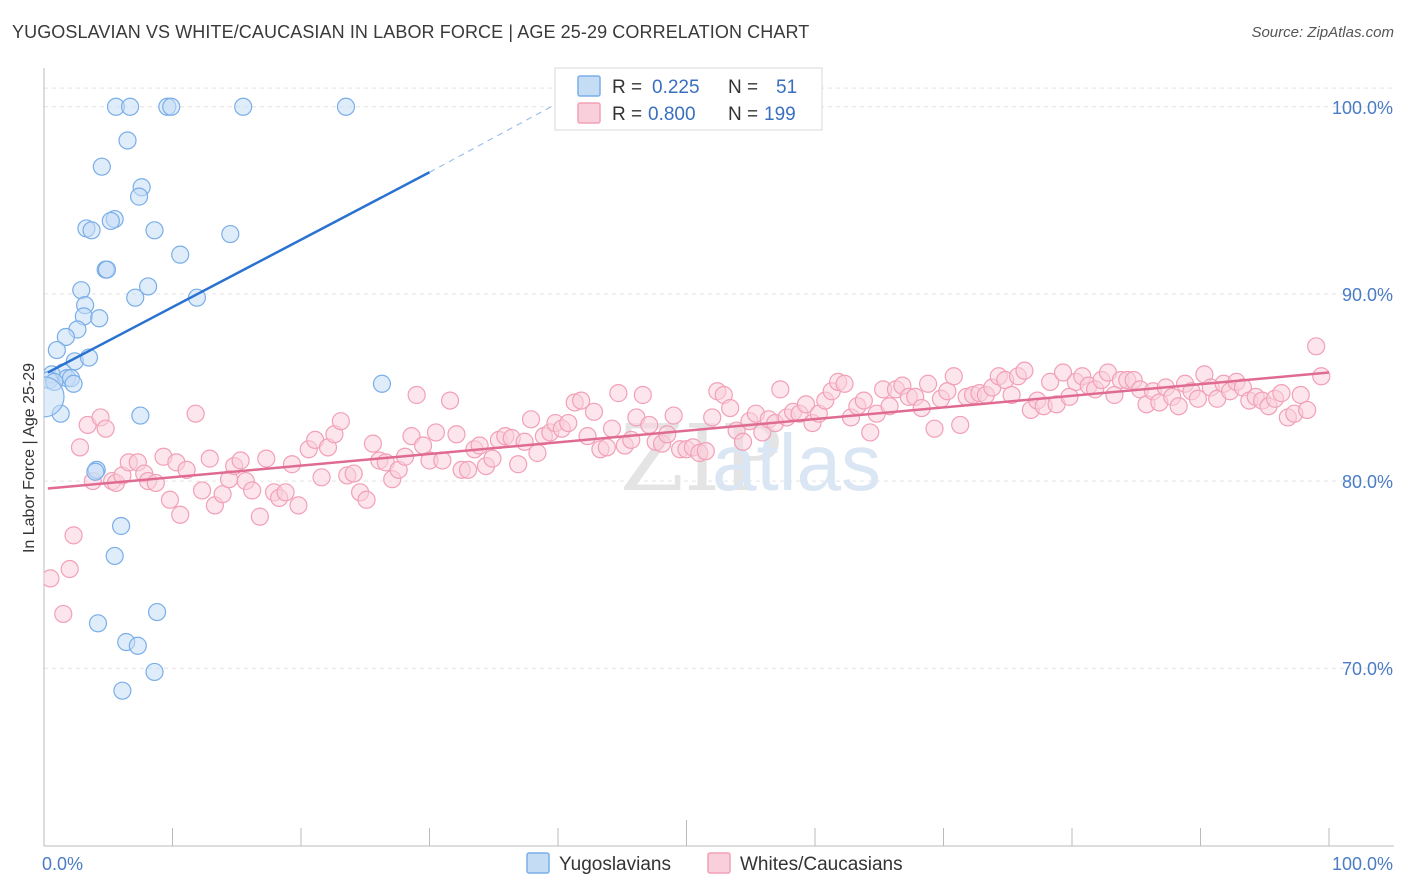 The height and width of the screenshot is (892, 1406). What do you see at coordinates (239, 272) in the screenshot?
I see `trend-line-yugoslavians` at bounding box center [239, 272].